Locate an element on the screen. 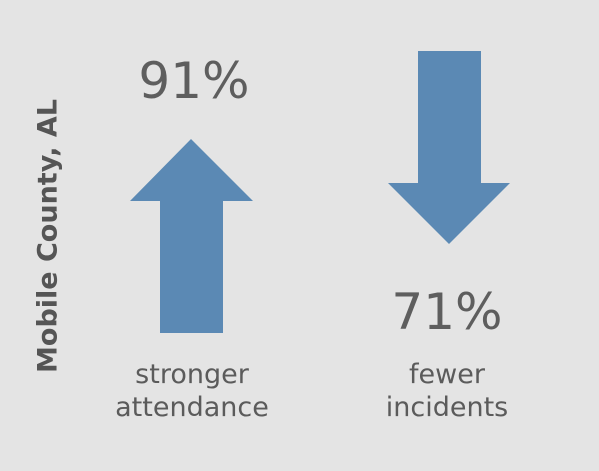  attendance-stat-value: 91% is located at coordinates (194, 81).